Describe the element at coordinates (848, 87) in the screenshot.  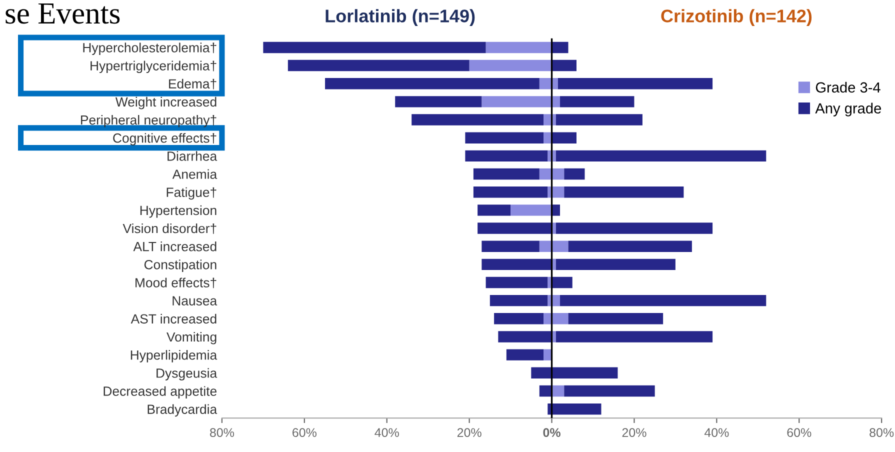
I see `legend-label: Grade 3-4` at that location.